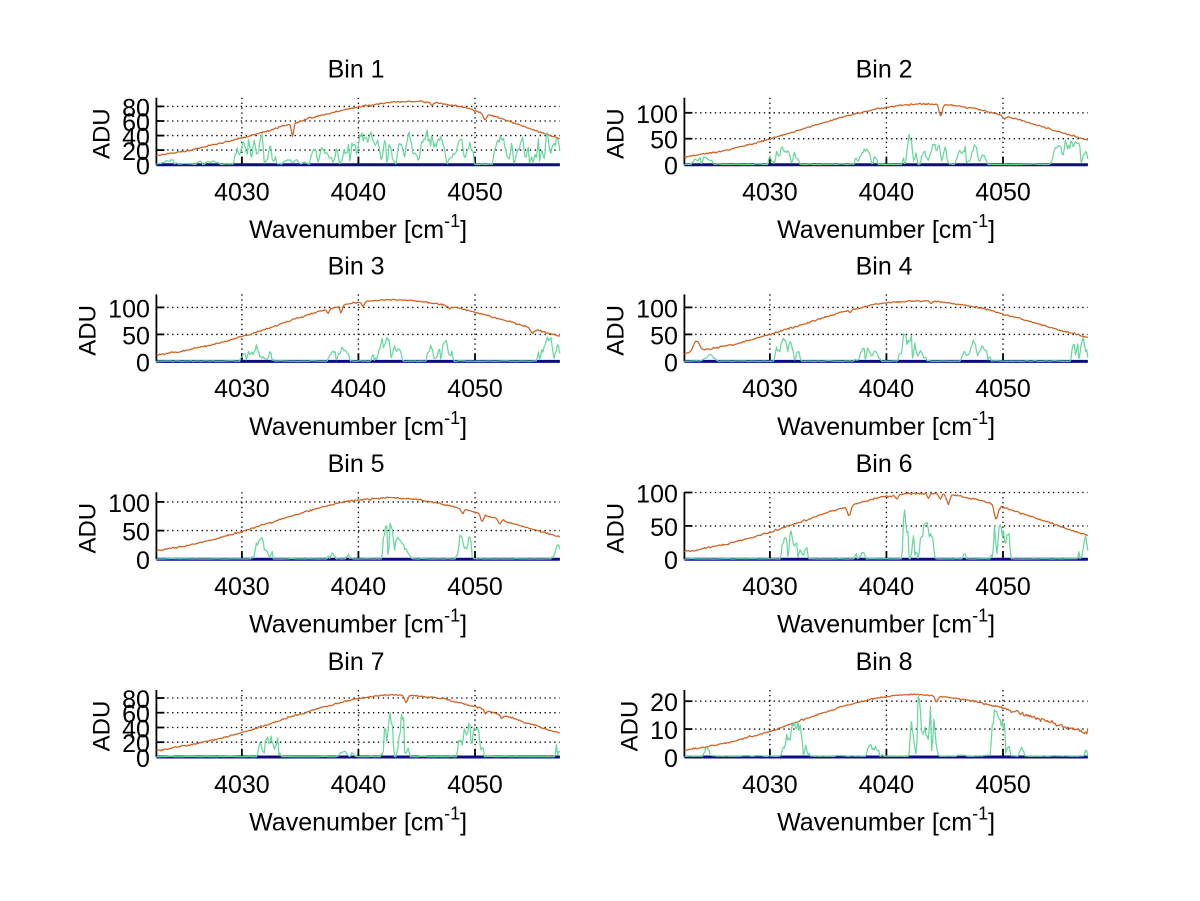 The image size is (1200, 901). I want to click on svg-text: Bin 3, so click(356, 266).